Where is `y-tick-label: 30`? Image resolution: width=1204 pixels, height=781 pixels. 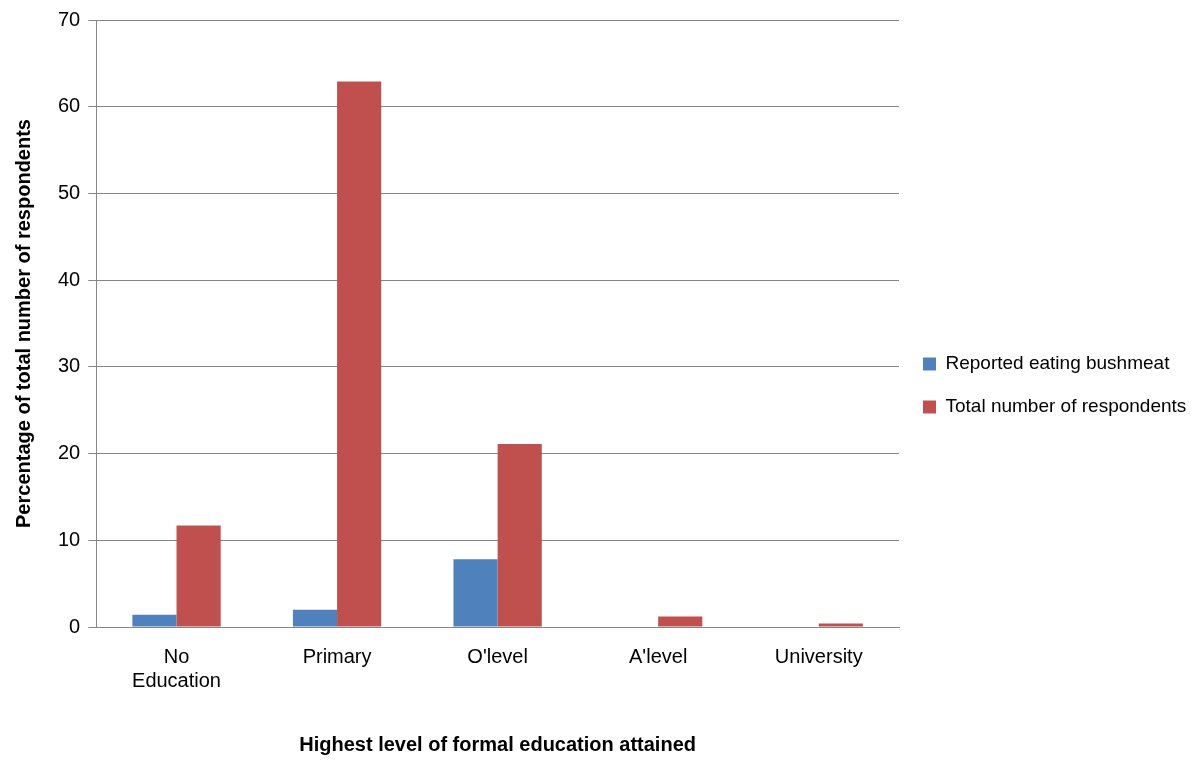 y-tick-label: 30 is located at coordinates (69, 365).